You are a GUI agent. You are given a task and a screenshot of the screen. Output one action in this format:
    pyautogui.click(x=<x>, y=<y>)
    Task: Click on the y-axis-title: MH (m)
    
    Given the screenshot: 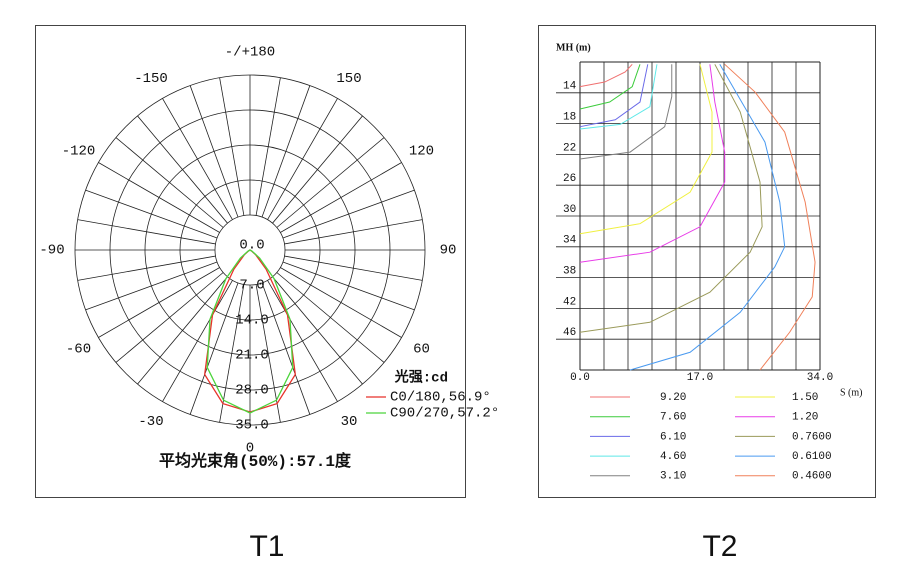 What is the action you would take?
    pyautogui.click(x=573, y=47)
    